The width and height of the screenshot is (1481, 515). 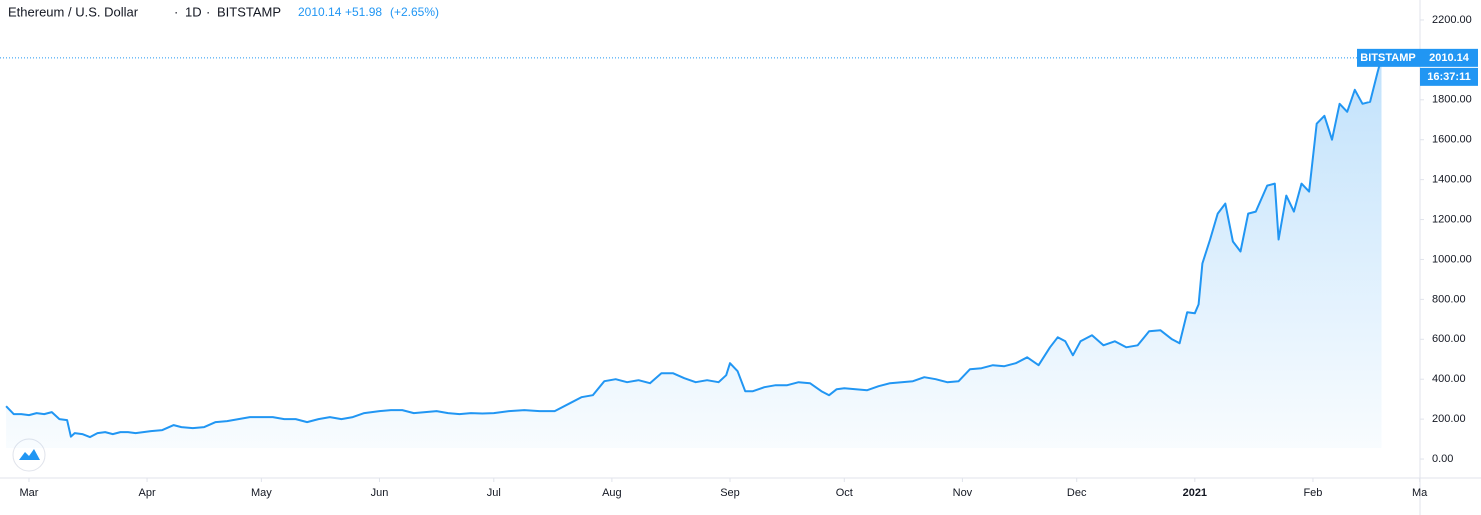 I want to click on x-tick-label: Jul, so click(x=494, y=493).